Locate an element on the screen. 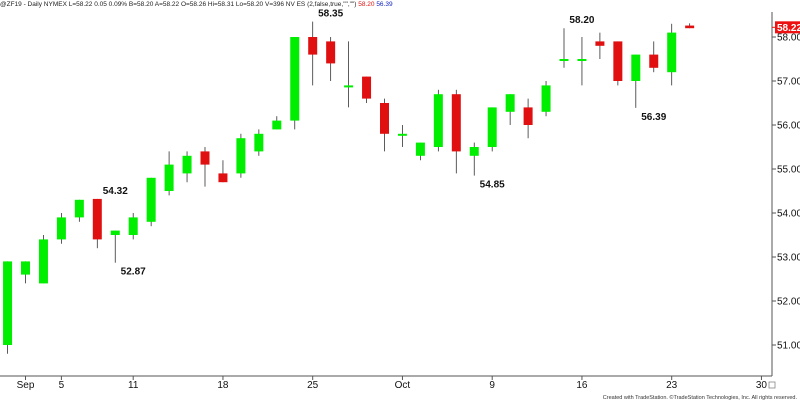  x-tick-label: 5 is located at coordinates (62, 385).